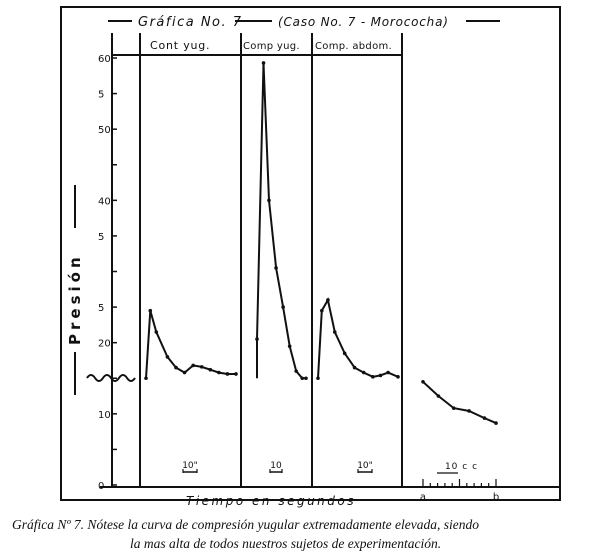 Image resolution: width=600 pixels, height=556 pixels. What do you see at coordinates (75, 299) in the screenshot?
I see `y-axis-title: Presión` at bounding box center [75, 299].